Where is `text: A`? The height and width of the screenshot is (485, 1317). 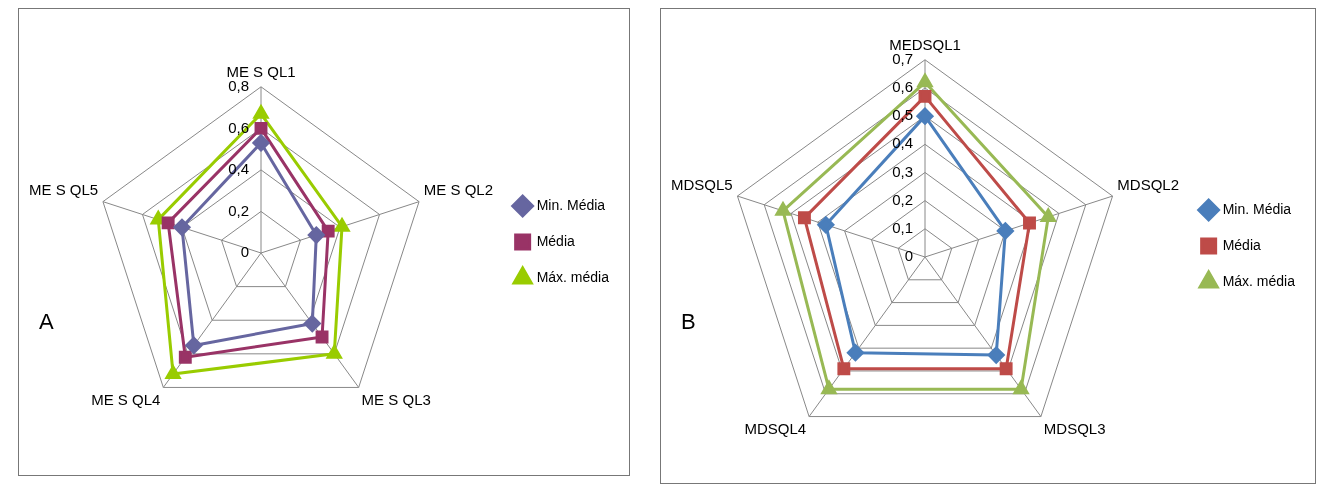 text: A is located at coordinates (46, 322).